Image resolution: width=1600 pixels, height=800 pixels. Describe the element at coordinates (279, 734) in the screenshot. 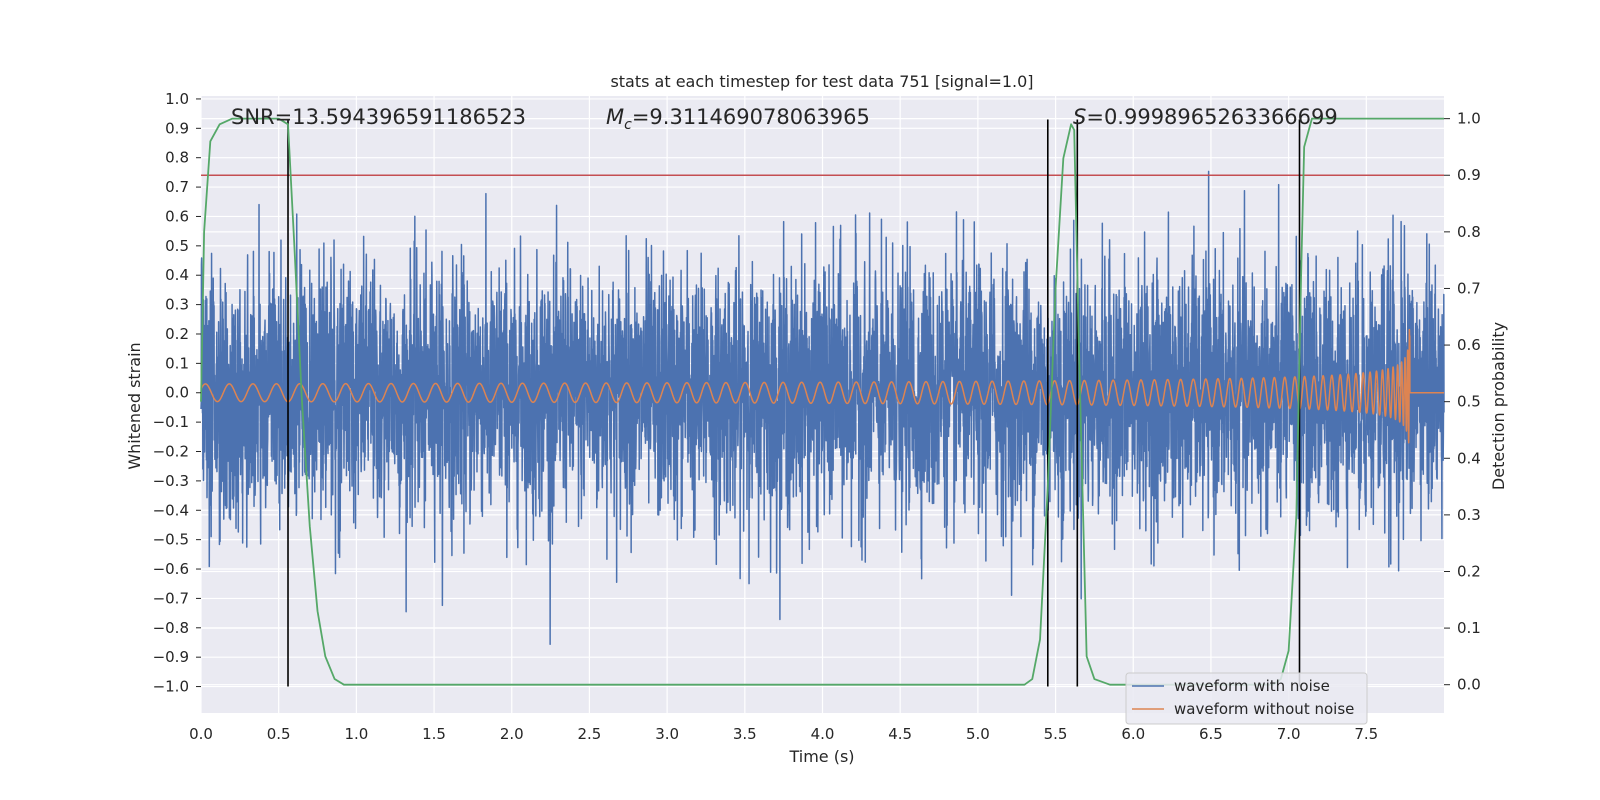

I see `x-tick-label: 0.5` at that location.